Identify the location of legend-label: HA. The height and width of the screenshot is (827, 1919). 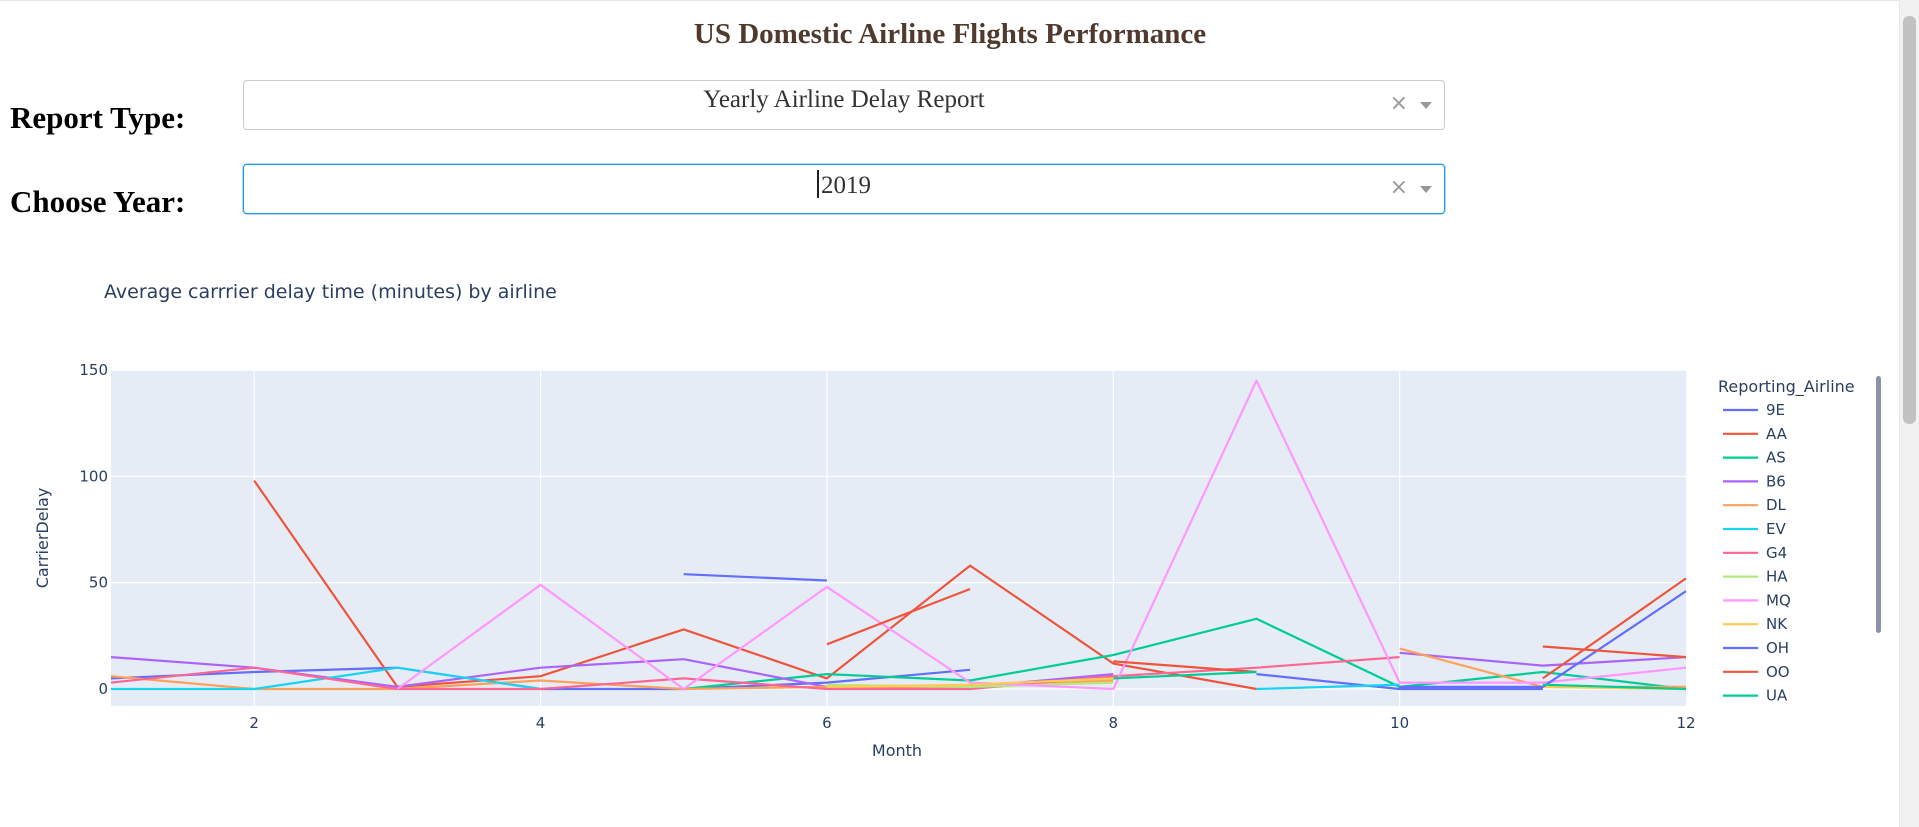
(1777, 577).